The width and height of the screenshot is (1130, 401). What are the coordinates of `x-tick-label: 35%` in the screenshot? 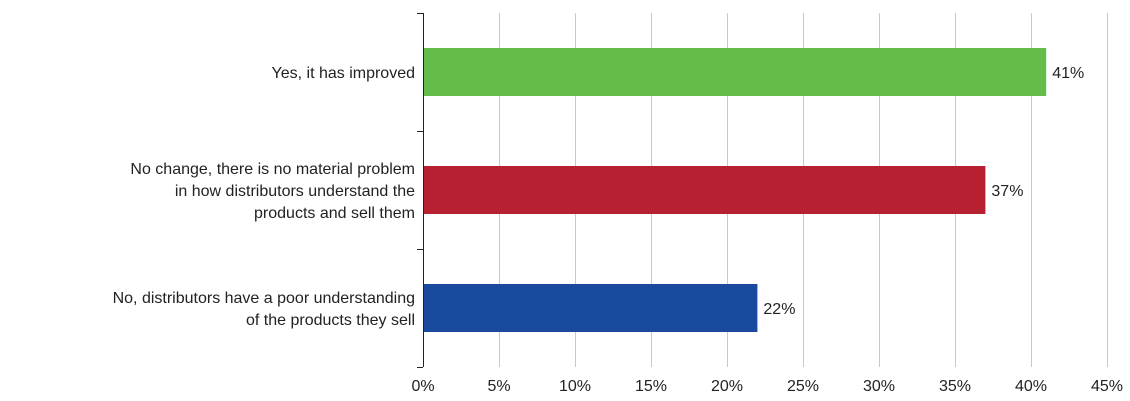 It's located at (955, 386).